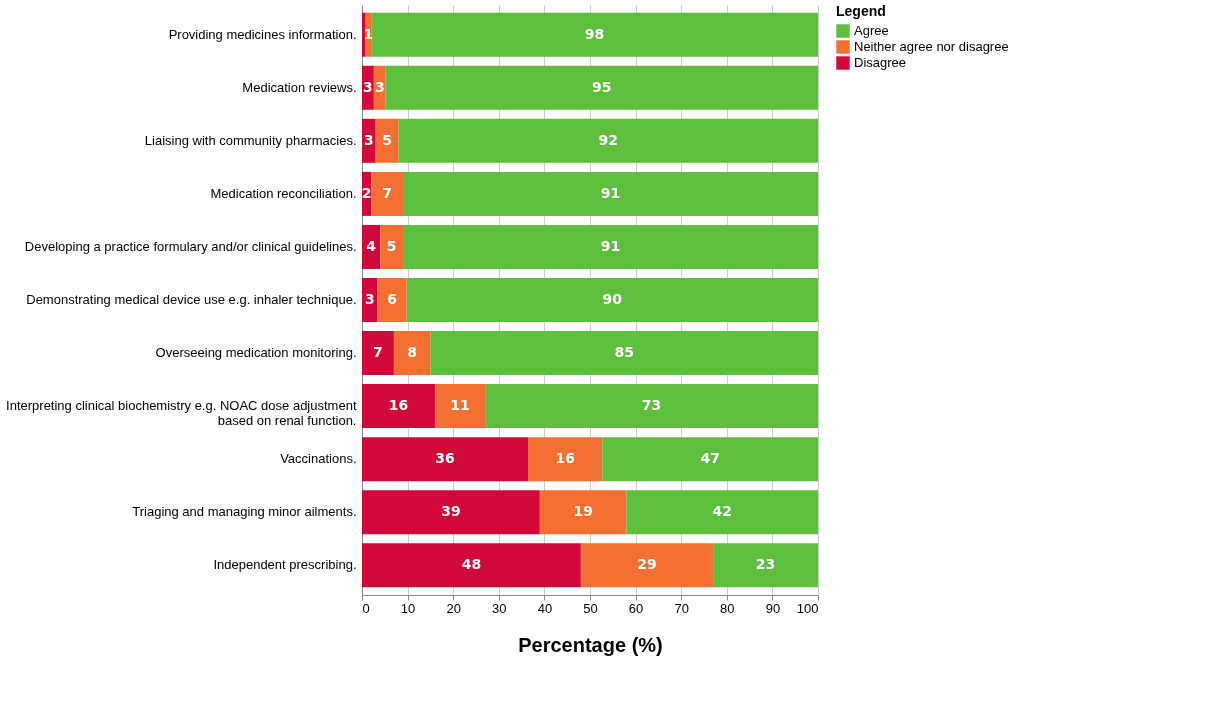 Image resolution: width=1213 pixels, height=712 pixels. What do you see at coordinates (453, 608) in the screenshot?
I see `x-tick-label: 20` at bounding box center [453, 608].